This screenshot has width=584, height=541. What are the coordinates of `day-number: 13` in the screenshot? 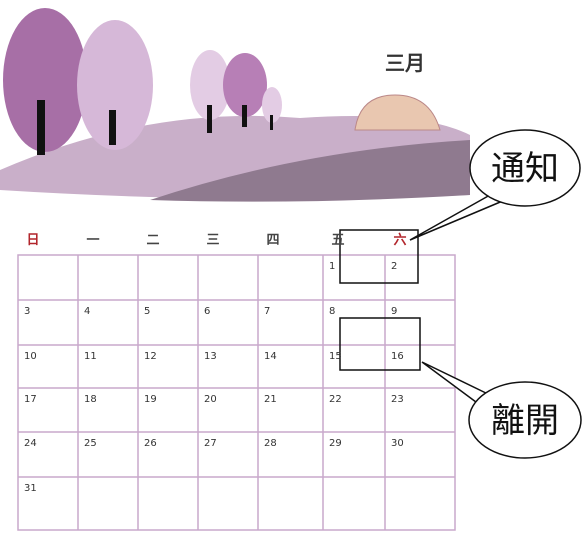 It's located at (210, 356).